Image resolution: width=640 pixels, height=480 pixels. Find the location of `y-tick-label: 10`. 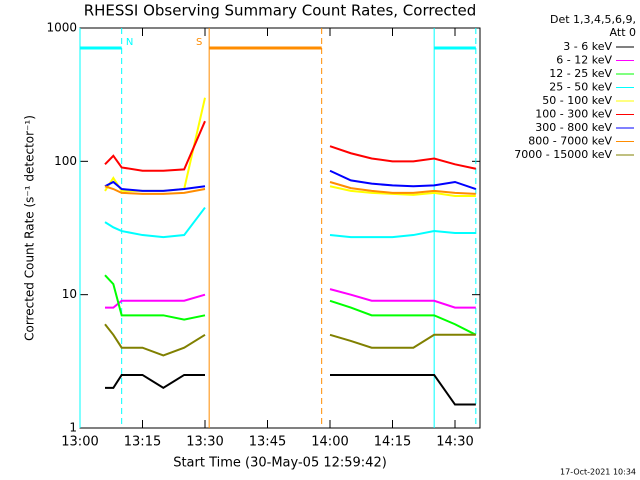

y-tick-label: 10 is located at coordinates (69, 294).